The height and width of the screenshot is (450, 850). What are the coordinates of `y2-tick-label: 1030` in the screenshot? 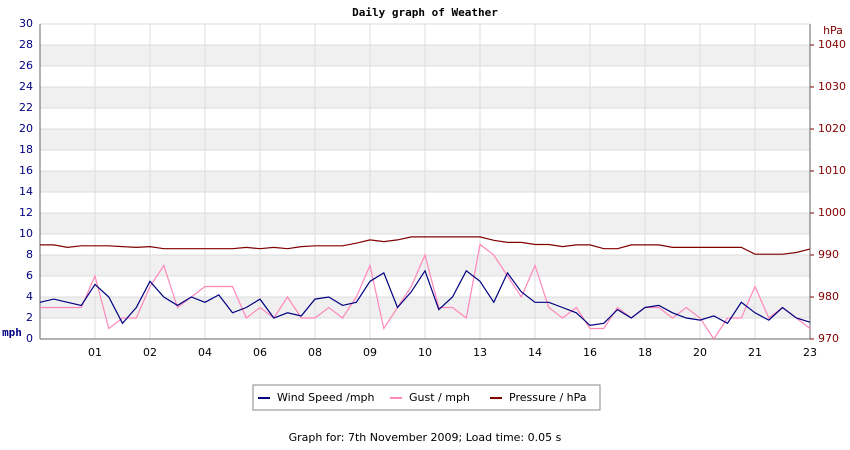 It's located at (832, 86).